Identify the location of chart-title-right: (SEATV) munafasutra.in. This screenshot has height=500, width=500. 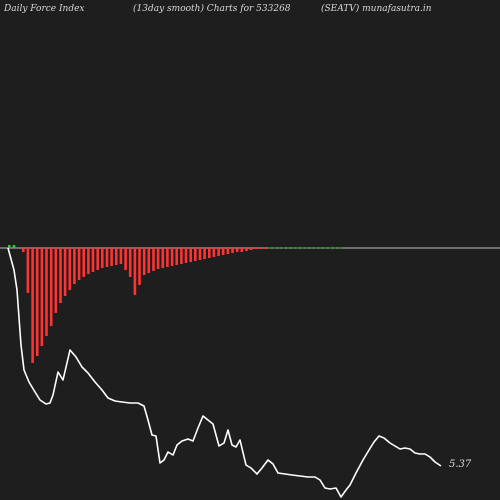
(376, 9).